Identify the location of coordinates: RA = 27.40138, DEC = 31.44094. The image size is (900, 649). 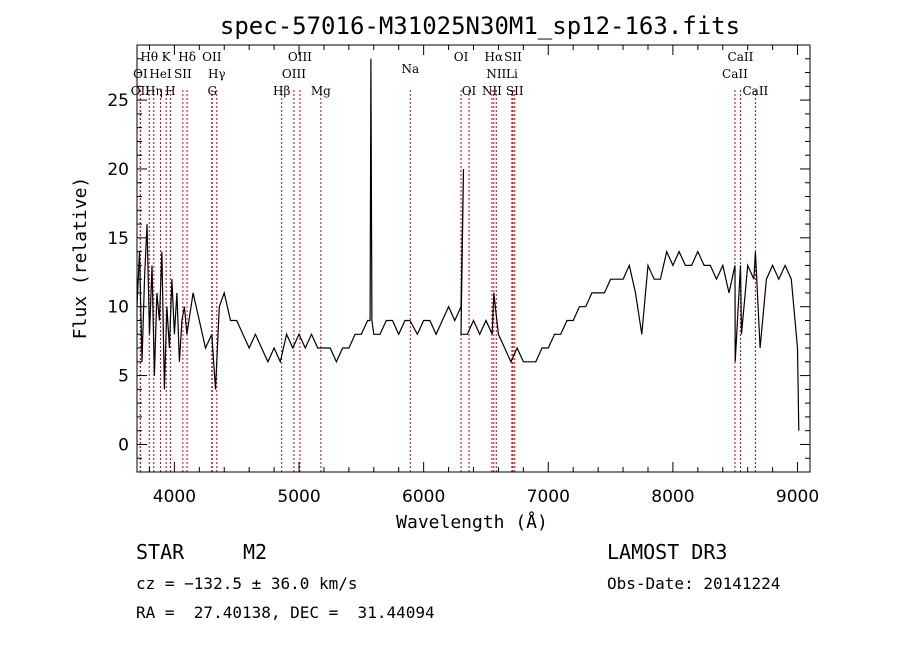
(285, 612).